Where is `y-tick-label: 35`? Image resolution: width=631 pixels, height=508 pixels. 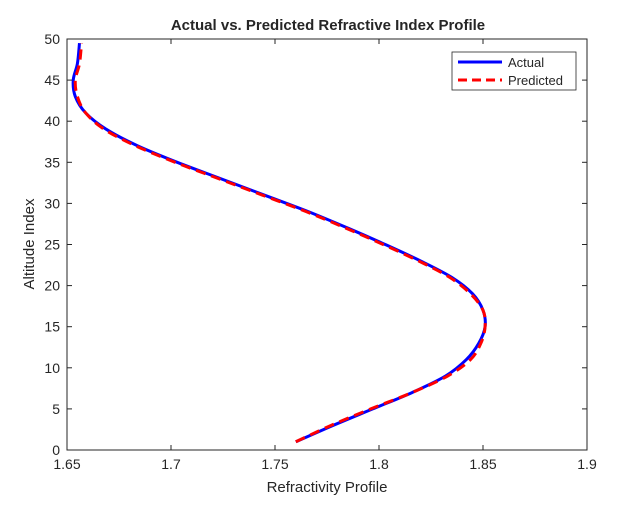
y-tick-label: 35 is located at coordinates (52, 162).